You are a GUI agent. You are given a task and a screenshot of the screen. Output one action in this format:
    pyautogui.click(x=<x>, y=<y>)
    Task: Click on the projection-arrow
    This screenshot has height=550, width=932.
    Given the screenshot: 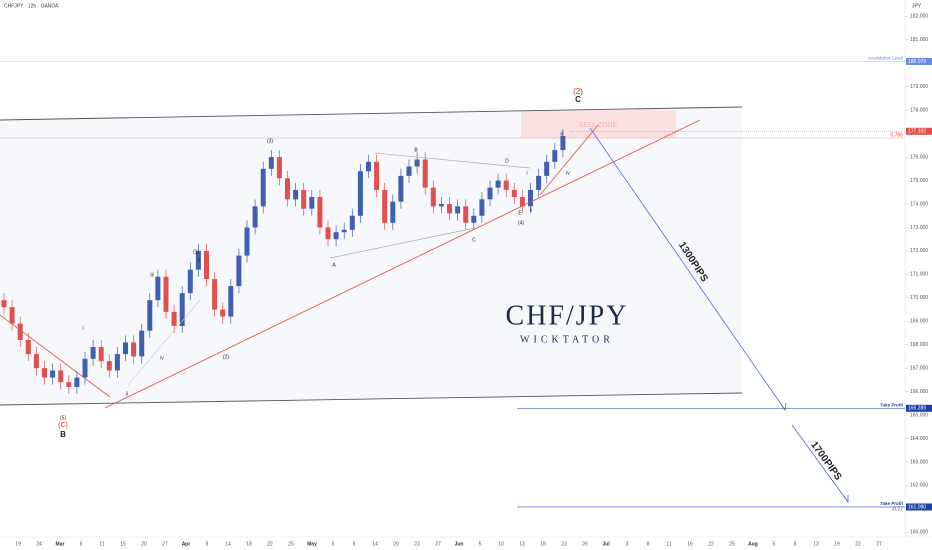 What is the action you would take?
    pyautogui.click(x=687, y=269)
    